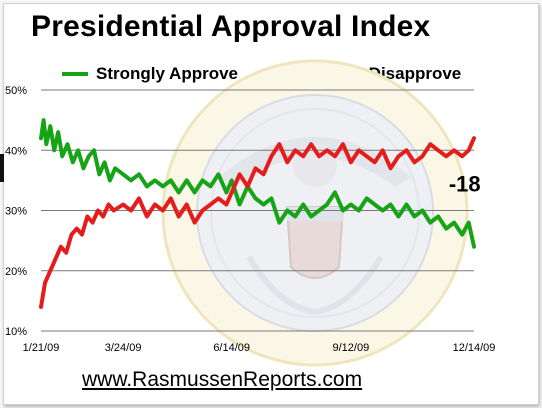 The image size is (542, 408). I want to click on y-tick-label-0: 10%, so click(16, 332).